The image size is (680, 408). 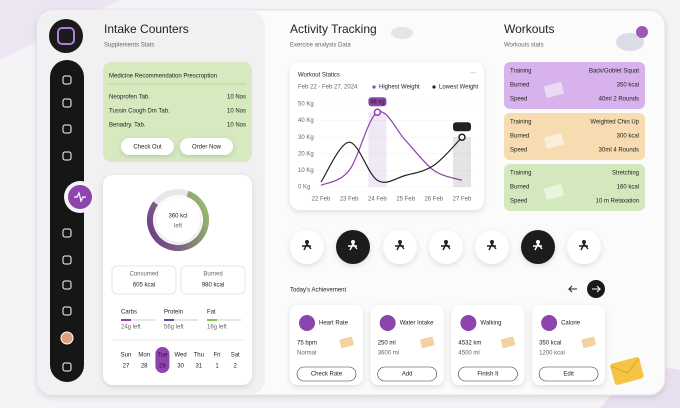 What do you see at coordinates (628, 137) in the screenshot?
I see `workout-value: 300 kcal` at bounding box center [628, 137].